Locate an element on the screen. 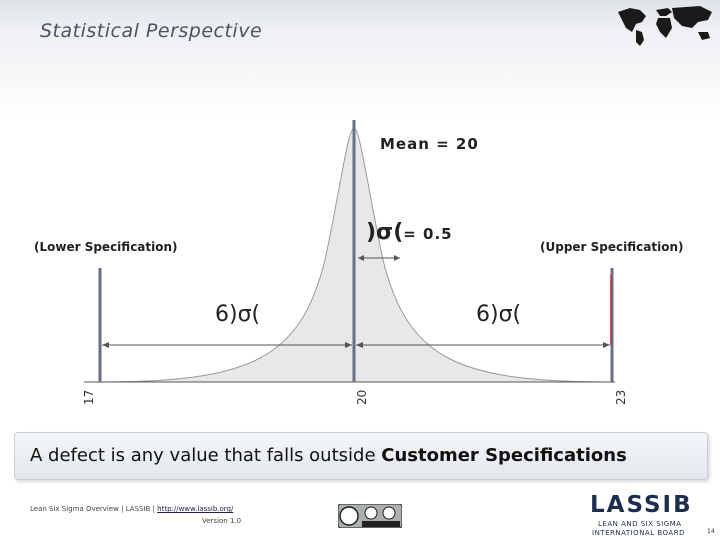  defect-banner is located at coordinates (361, 456).